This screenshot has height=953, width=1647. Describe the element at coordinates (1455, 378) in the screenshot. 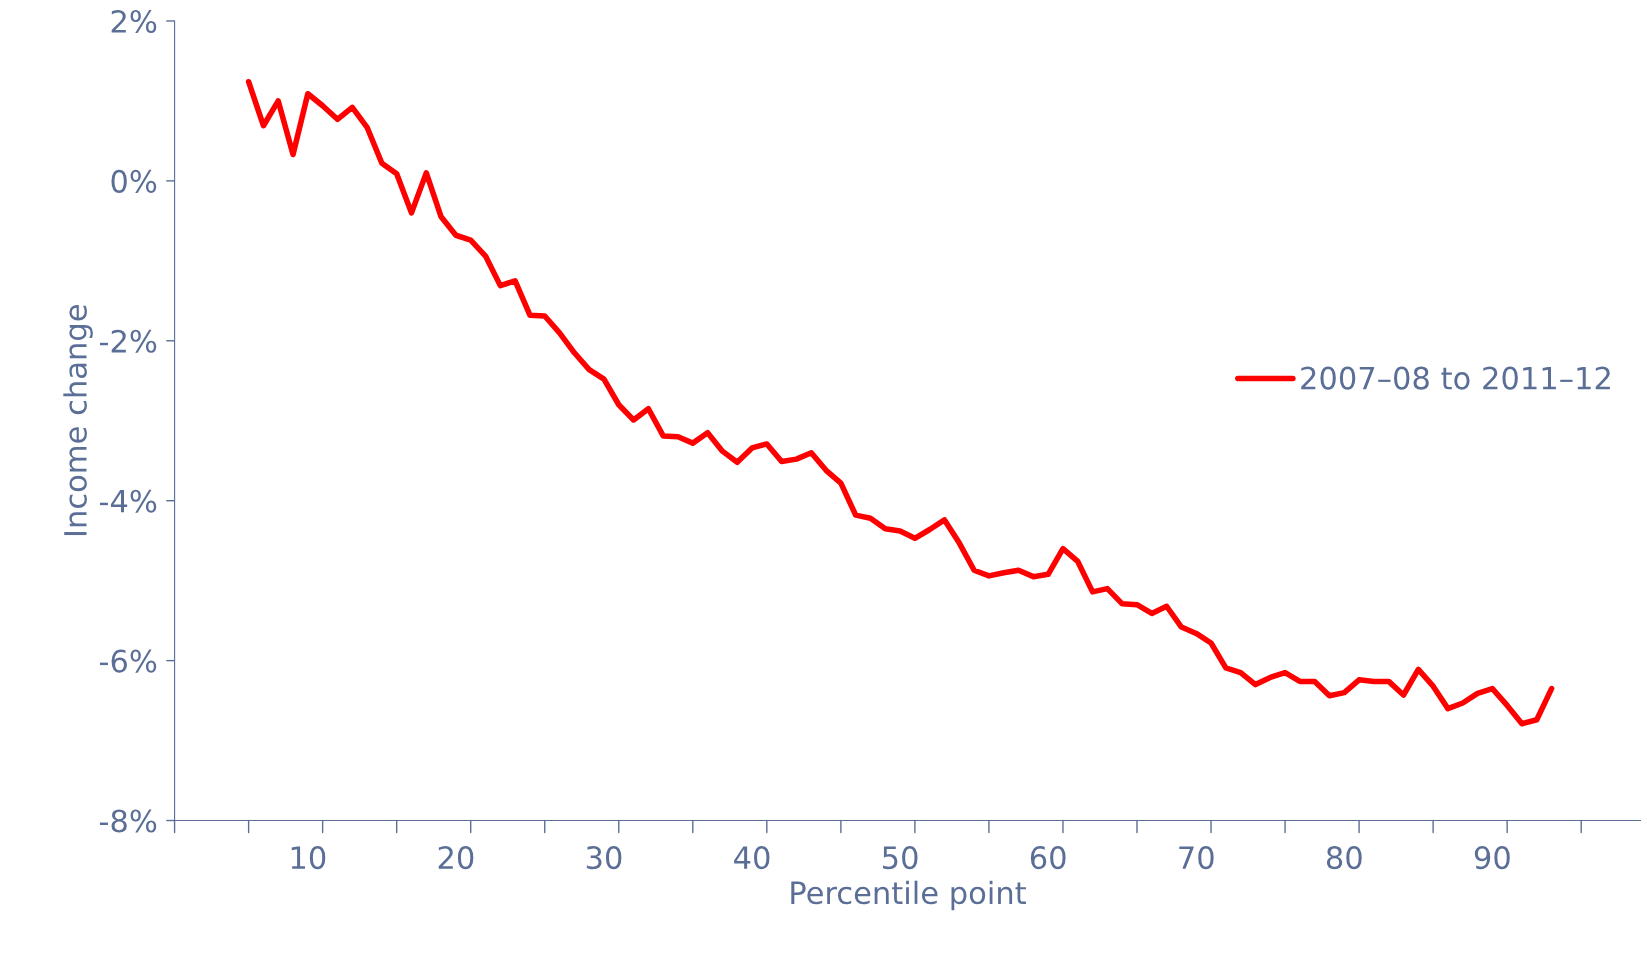

I see `legend-label: 2007–08 to 2011–12` at that location.